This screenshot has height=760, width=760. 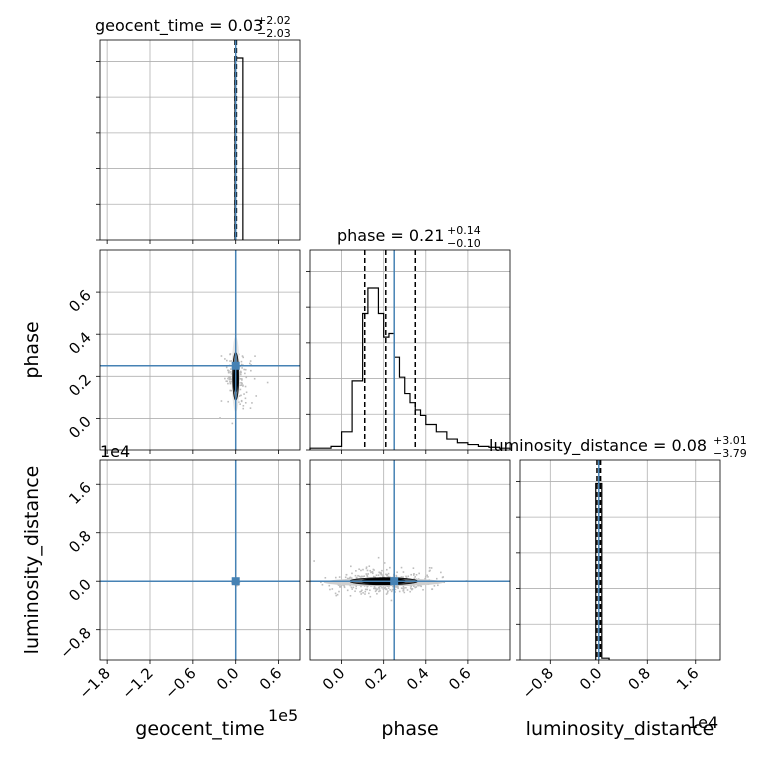 I want to click on y-tick-label-1: 0.0, so click(x=80, y=590).